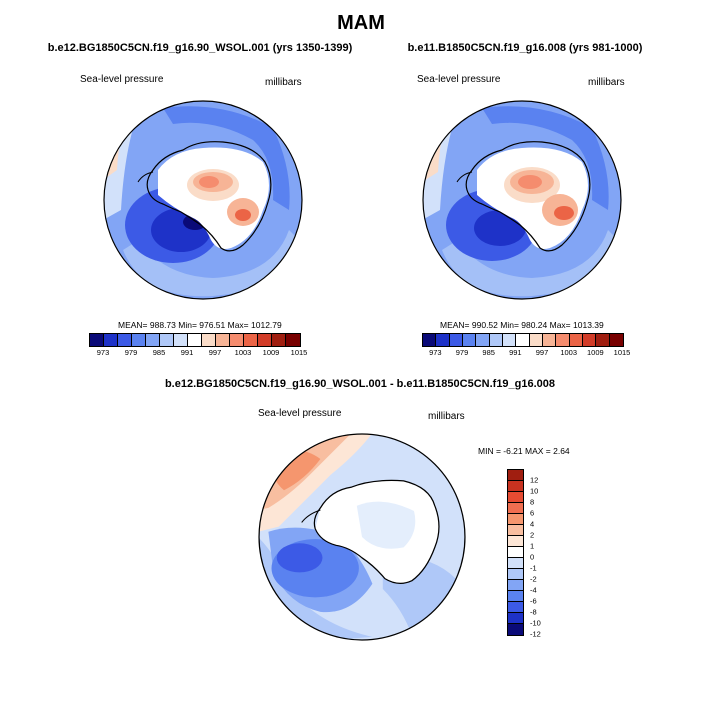  What do you see at coordinates (361, 23) in the screenshot?
I see `page-title: MAM` at bounding box center [361, 23].